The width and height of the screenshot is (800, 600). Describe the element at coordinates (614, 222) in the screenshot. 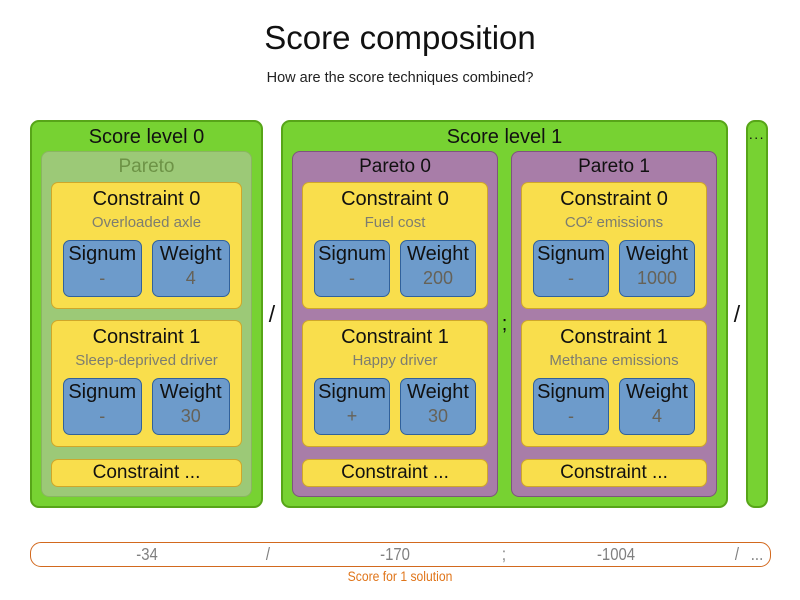

I see `constraint-description: CO² emissions` at that location.